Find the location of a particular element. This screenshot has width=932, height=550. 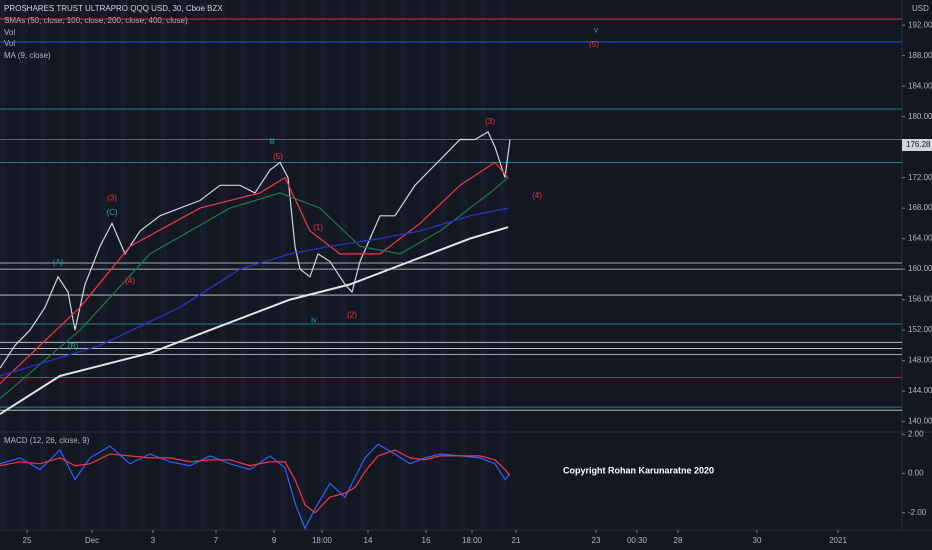

y-tick-label: 188.00 is located at coordinates (920, 55).